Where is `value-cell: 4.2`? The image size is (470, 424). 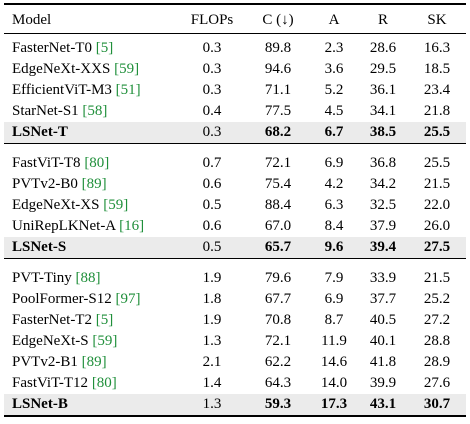
value-cell: 4.2 is located at coordinates (334, 184).